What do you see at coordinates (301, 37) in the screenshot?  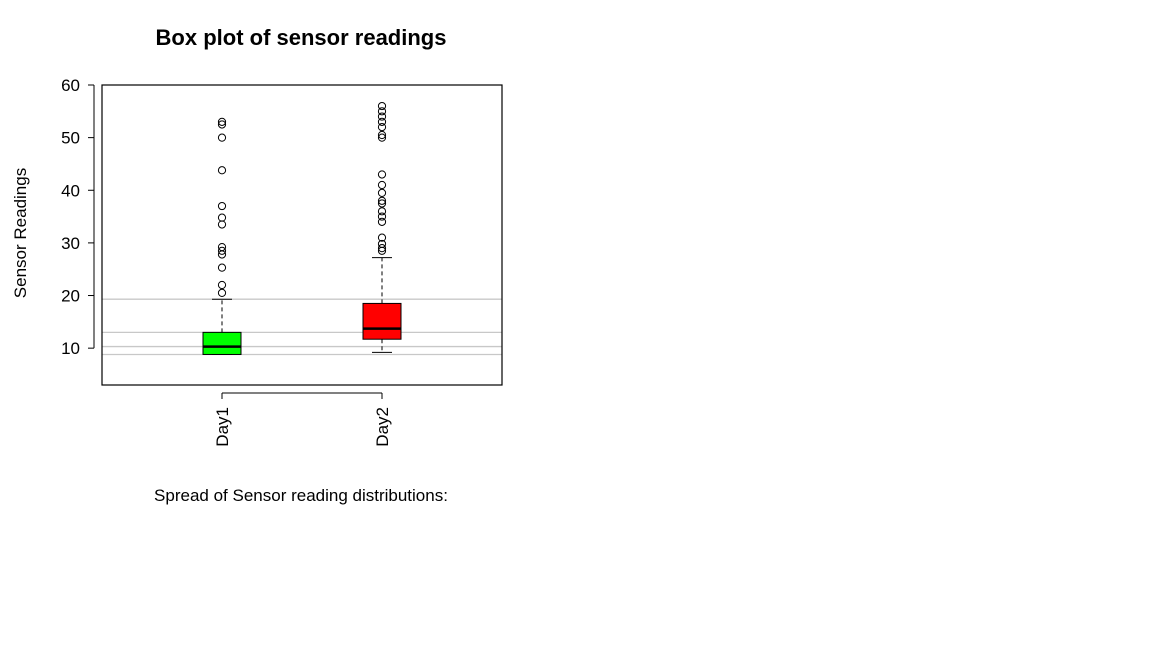 I see `chart-title: Box plot of sensor readings` at bounding box center [301, 37].